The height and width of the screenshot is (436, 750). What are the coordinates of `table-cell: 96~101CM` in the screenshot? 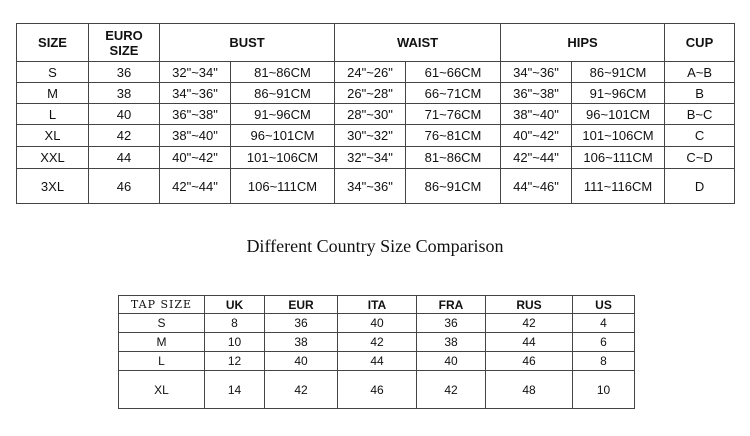 It's located at (618, 114).